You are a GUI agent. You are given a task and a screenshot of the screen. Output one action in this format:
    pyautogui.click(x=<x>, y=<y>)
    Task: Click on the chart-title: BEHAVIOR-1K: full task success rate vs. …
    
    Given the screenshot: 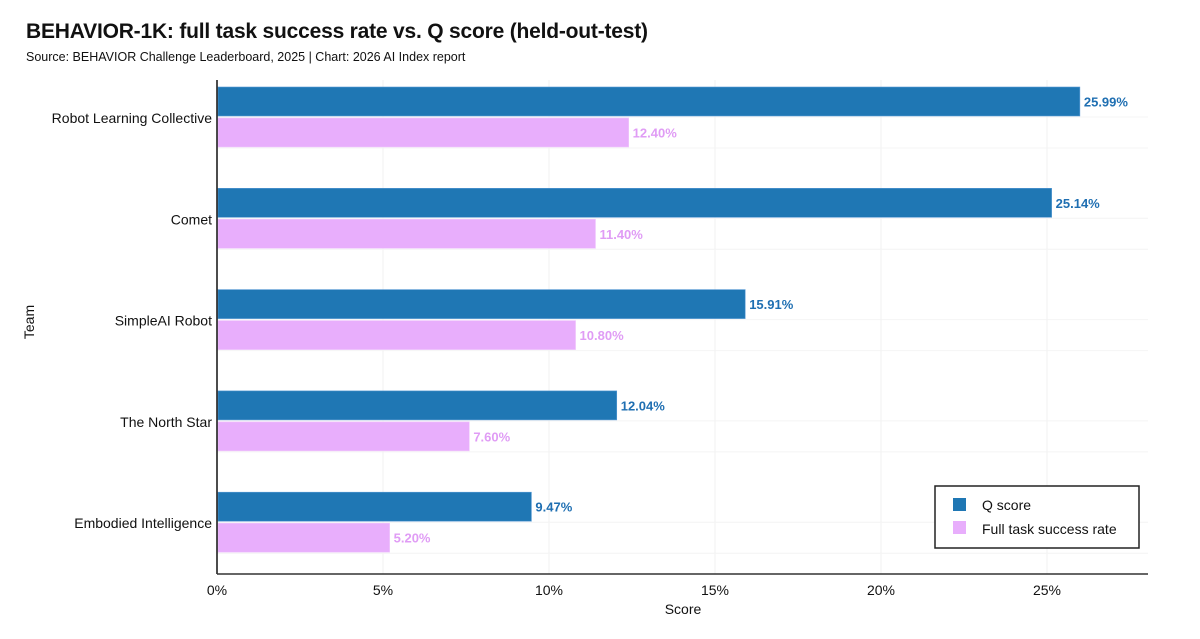 What is the action you would take?
    pyautogui.click(x=337, y=31)
    